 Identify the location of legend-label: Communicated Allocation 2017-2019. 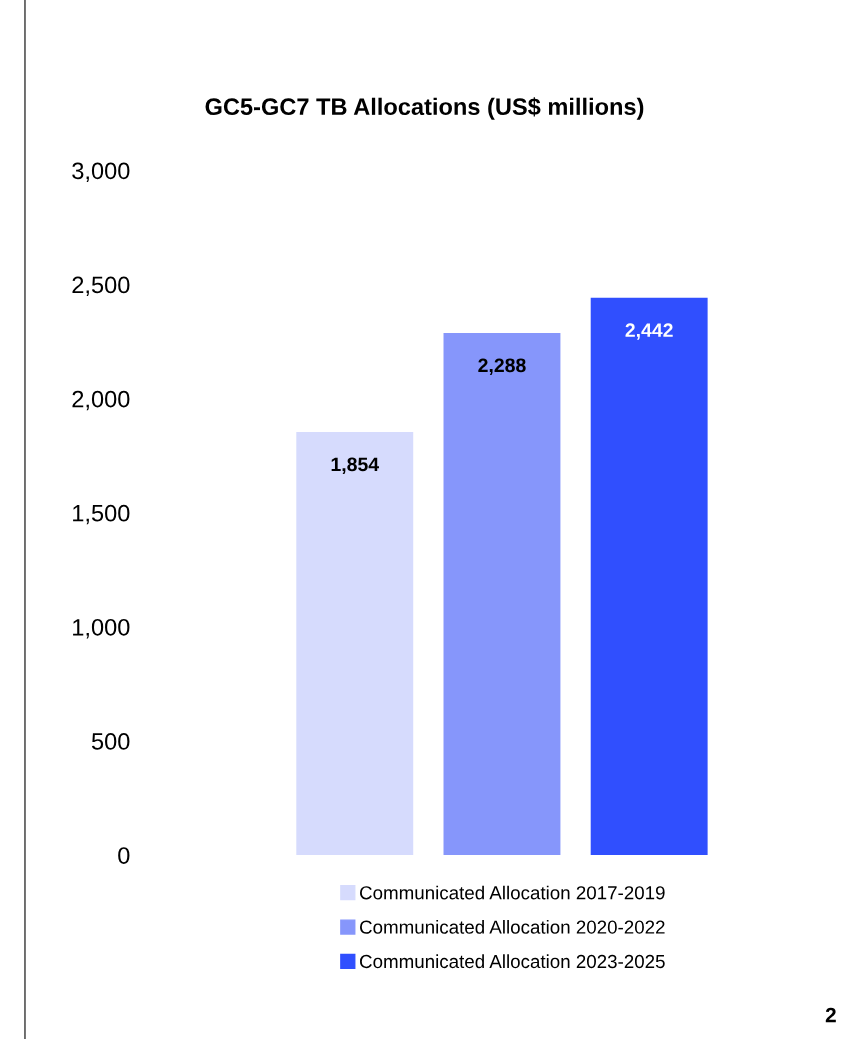
(512, 892).